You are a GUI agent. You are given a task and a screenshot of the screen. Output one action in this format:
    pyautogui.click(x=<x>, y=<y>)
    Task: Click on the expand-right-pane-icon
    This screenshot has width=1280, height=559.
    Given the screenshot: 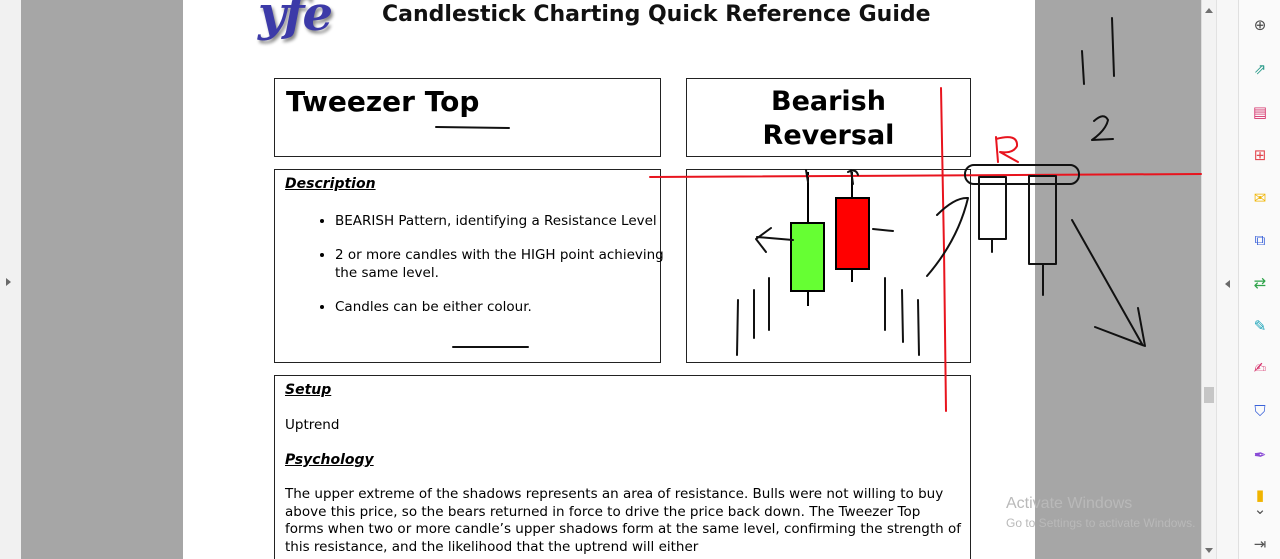 What is the action you would take?
    pyautogui.click(x=1227, y=284)
    